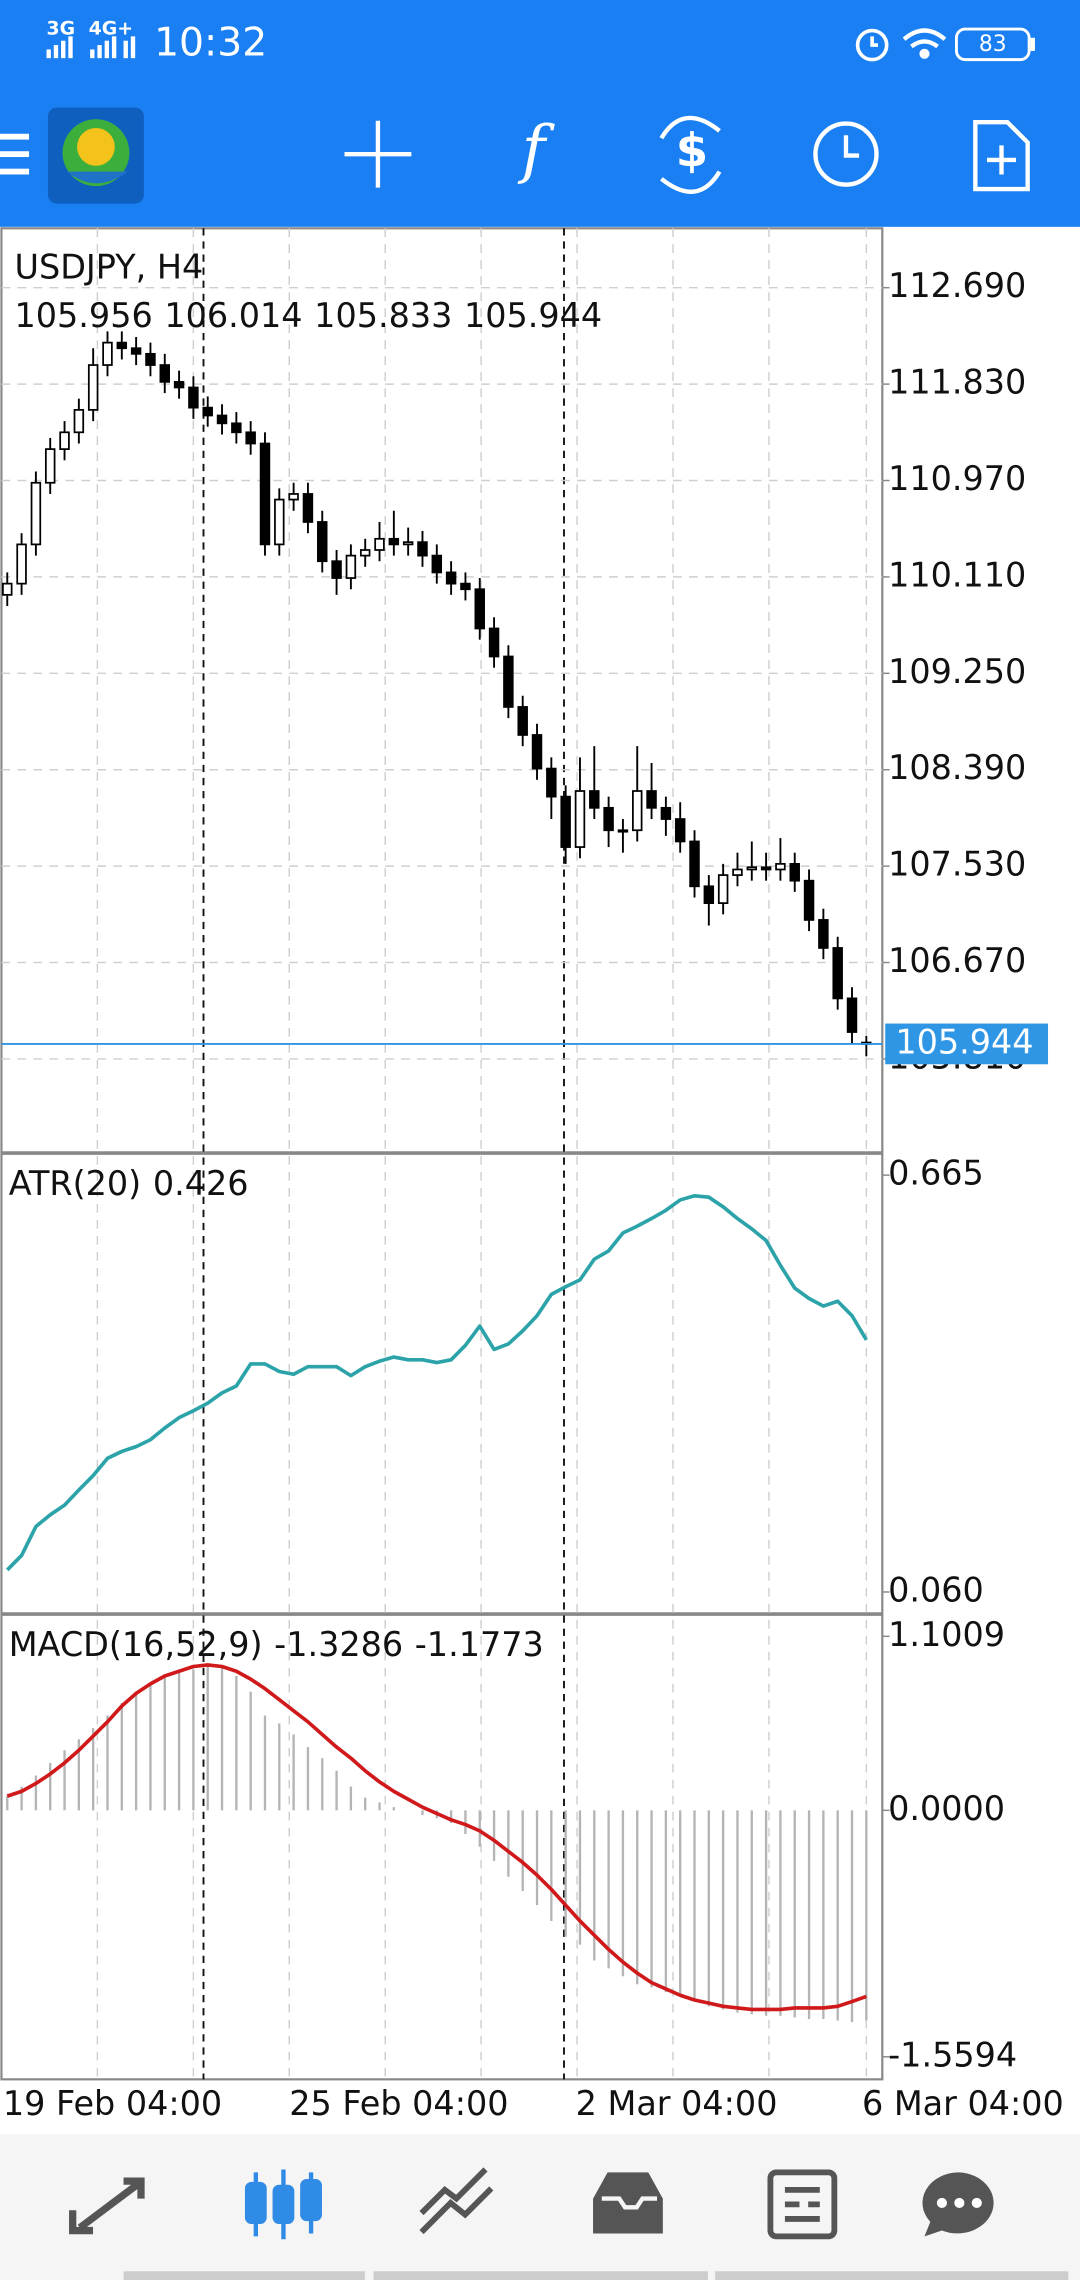 The image size is (1080, 2280). What do you see at coordinates (963, 2103) in the screenshot?
I see `x-tick-label: 6 Mar 04:00` at bounding box center [963, 2103].